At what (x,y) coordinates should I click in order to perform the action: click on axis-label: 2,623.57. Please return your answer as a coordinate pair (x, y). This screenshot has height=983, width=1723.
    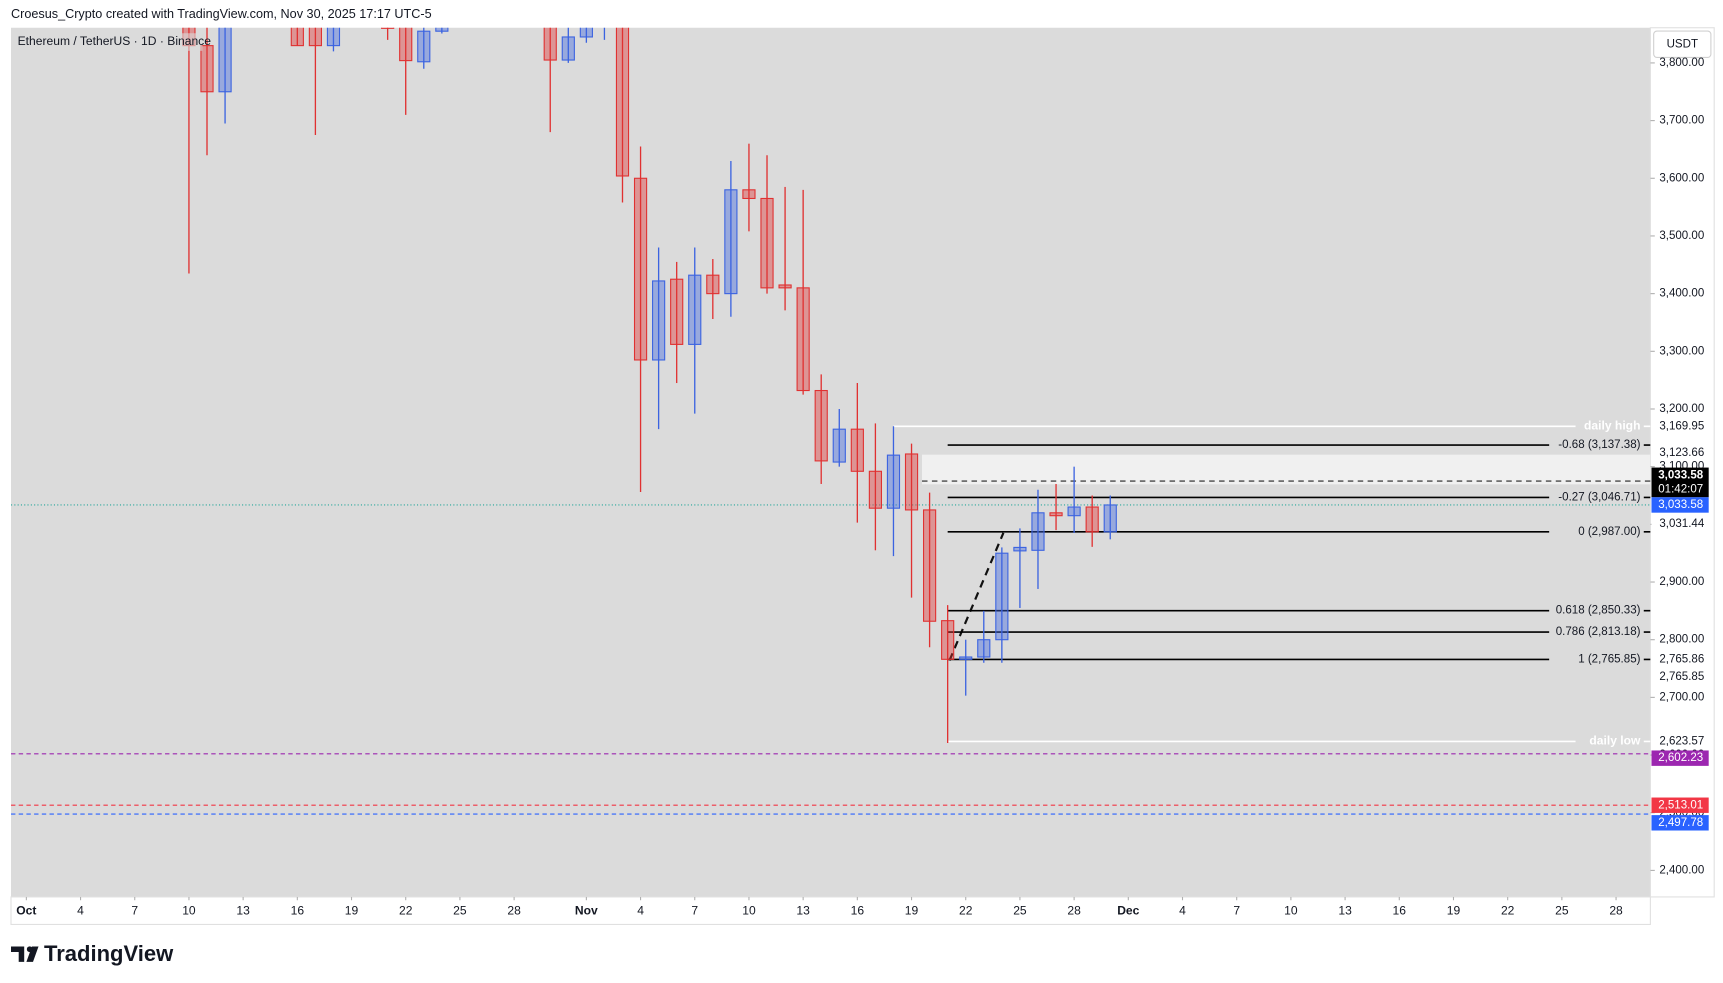
    Looking at the image, I should click on (1681, 742).